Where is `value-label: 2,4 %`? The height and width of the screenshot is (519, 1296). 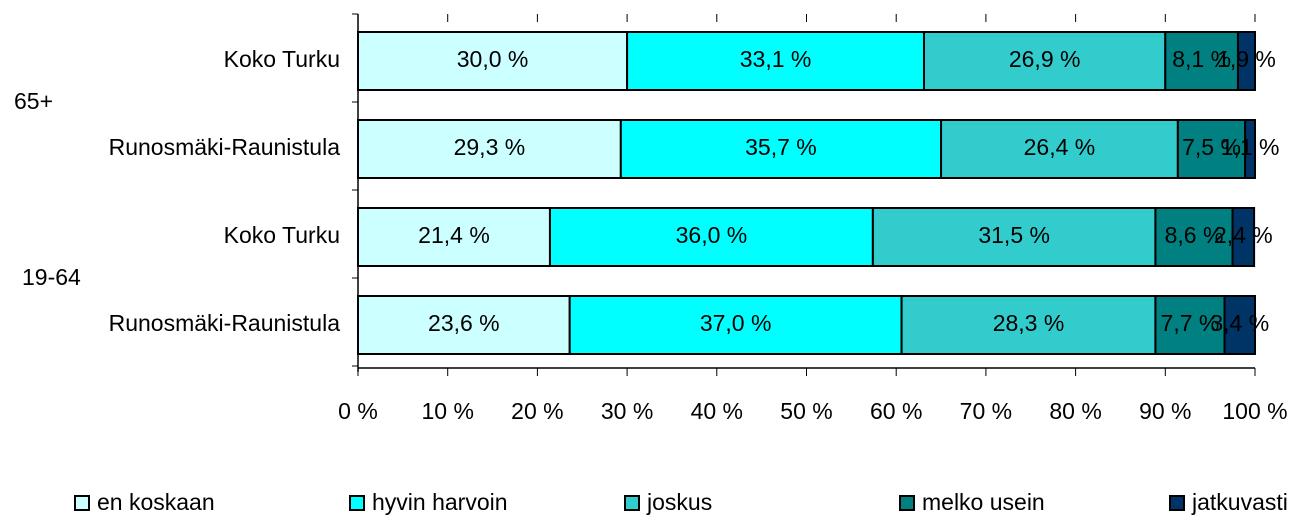
value-label: 2,4 % is located at coordinates (1243, 235).